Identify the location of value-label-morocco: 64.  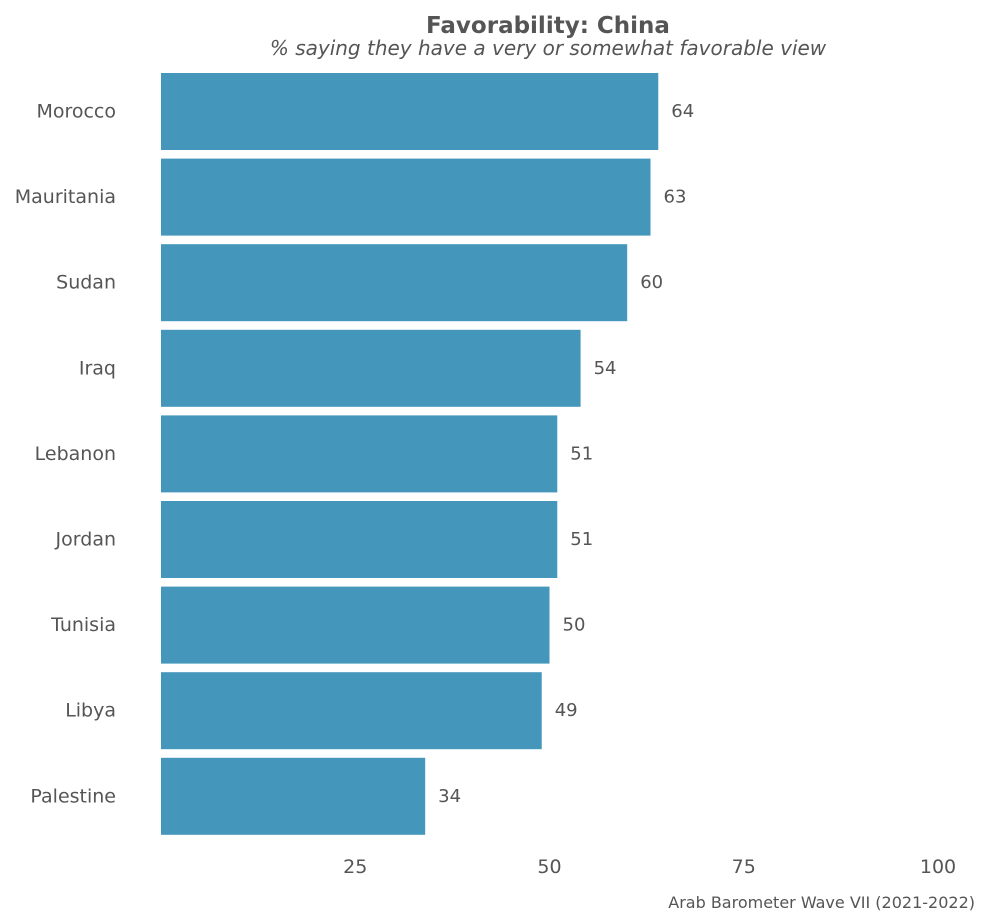
(682, 111).